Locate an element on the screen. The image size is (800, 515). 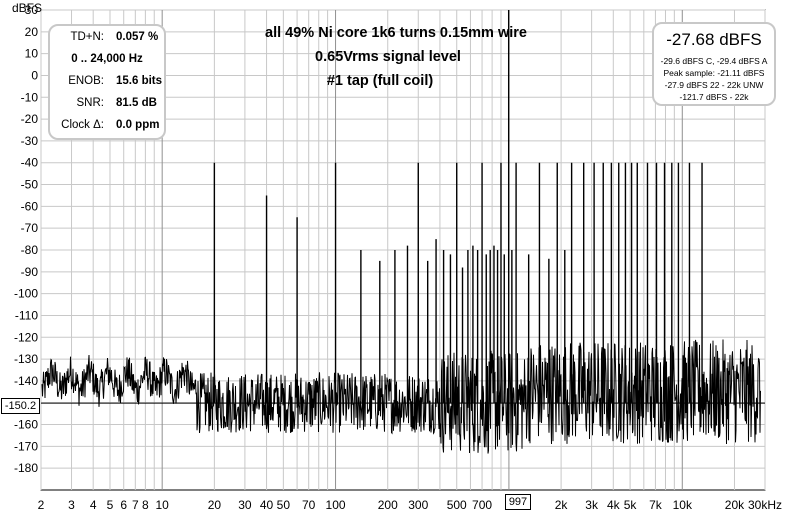
x-tick-label: 7k is located at coordinates (656, 505).